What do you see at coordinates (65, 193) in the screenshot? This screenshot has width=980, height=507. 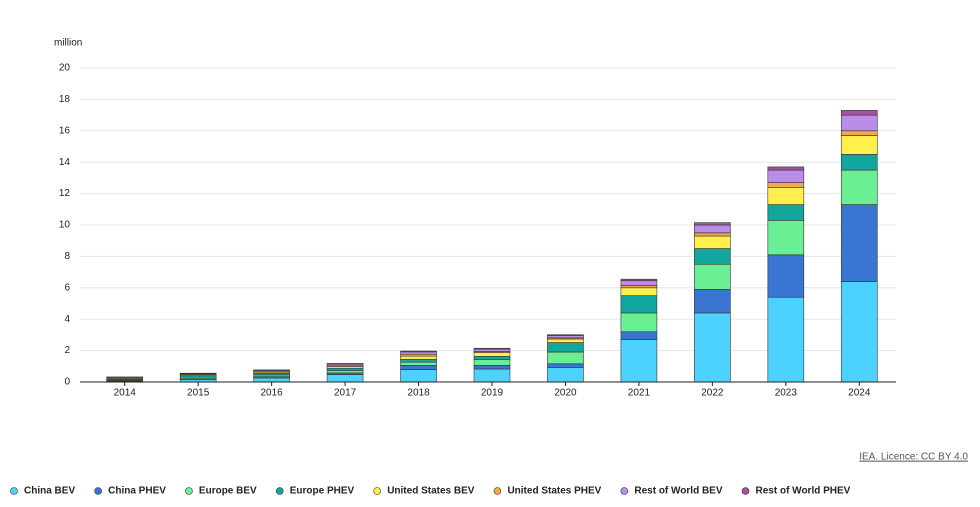 I see `y-tick-label: 12` at bounding box center [65, 193].